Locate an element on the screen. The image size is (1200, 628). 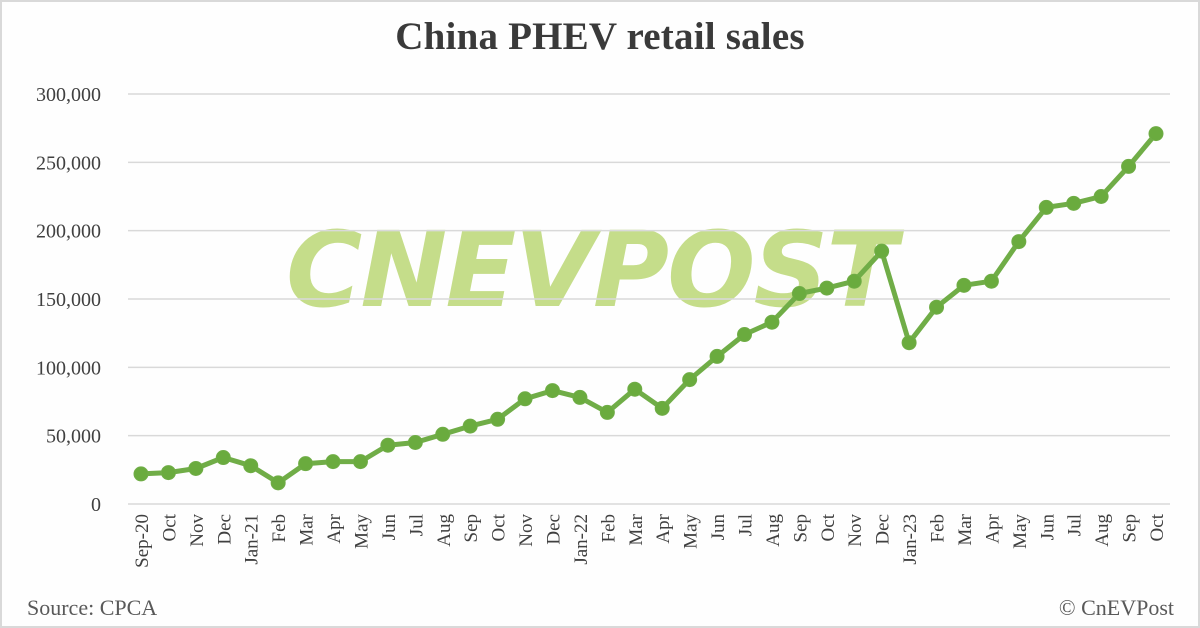
chart-title: China PHEV retail sales is located at coordinates (600, 36).